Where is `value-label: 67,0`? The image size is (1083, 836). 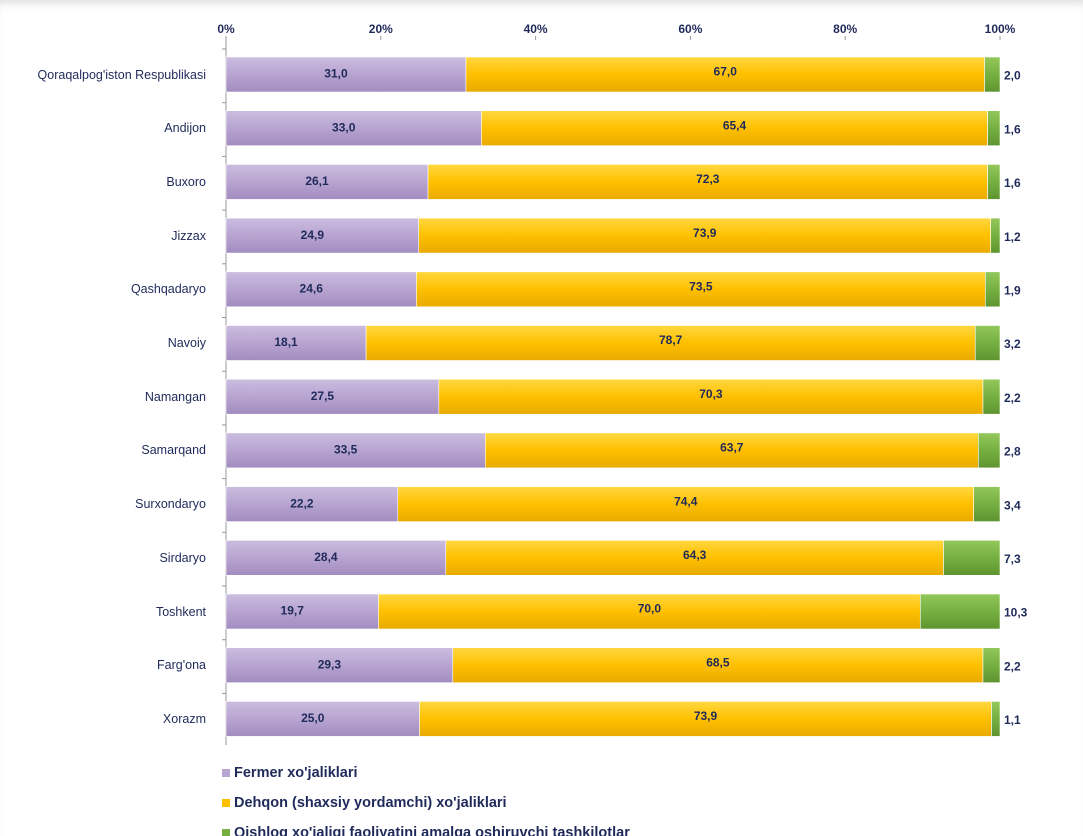 value-label: 67,0 is located at coordinates (726, 72).